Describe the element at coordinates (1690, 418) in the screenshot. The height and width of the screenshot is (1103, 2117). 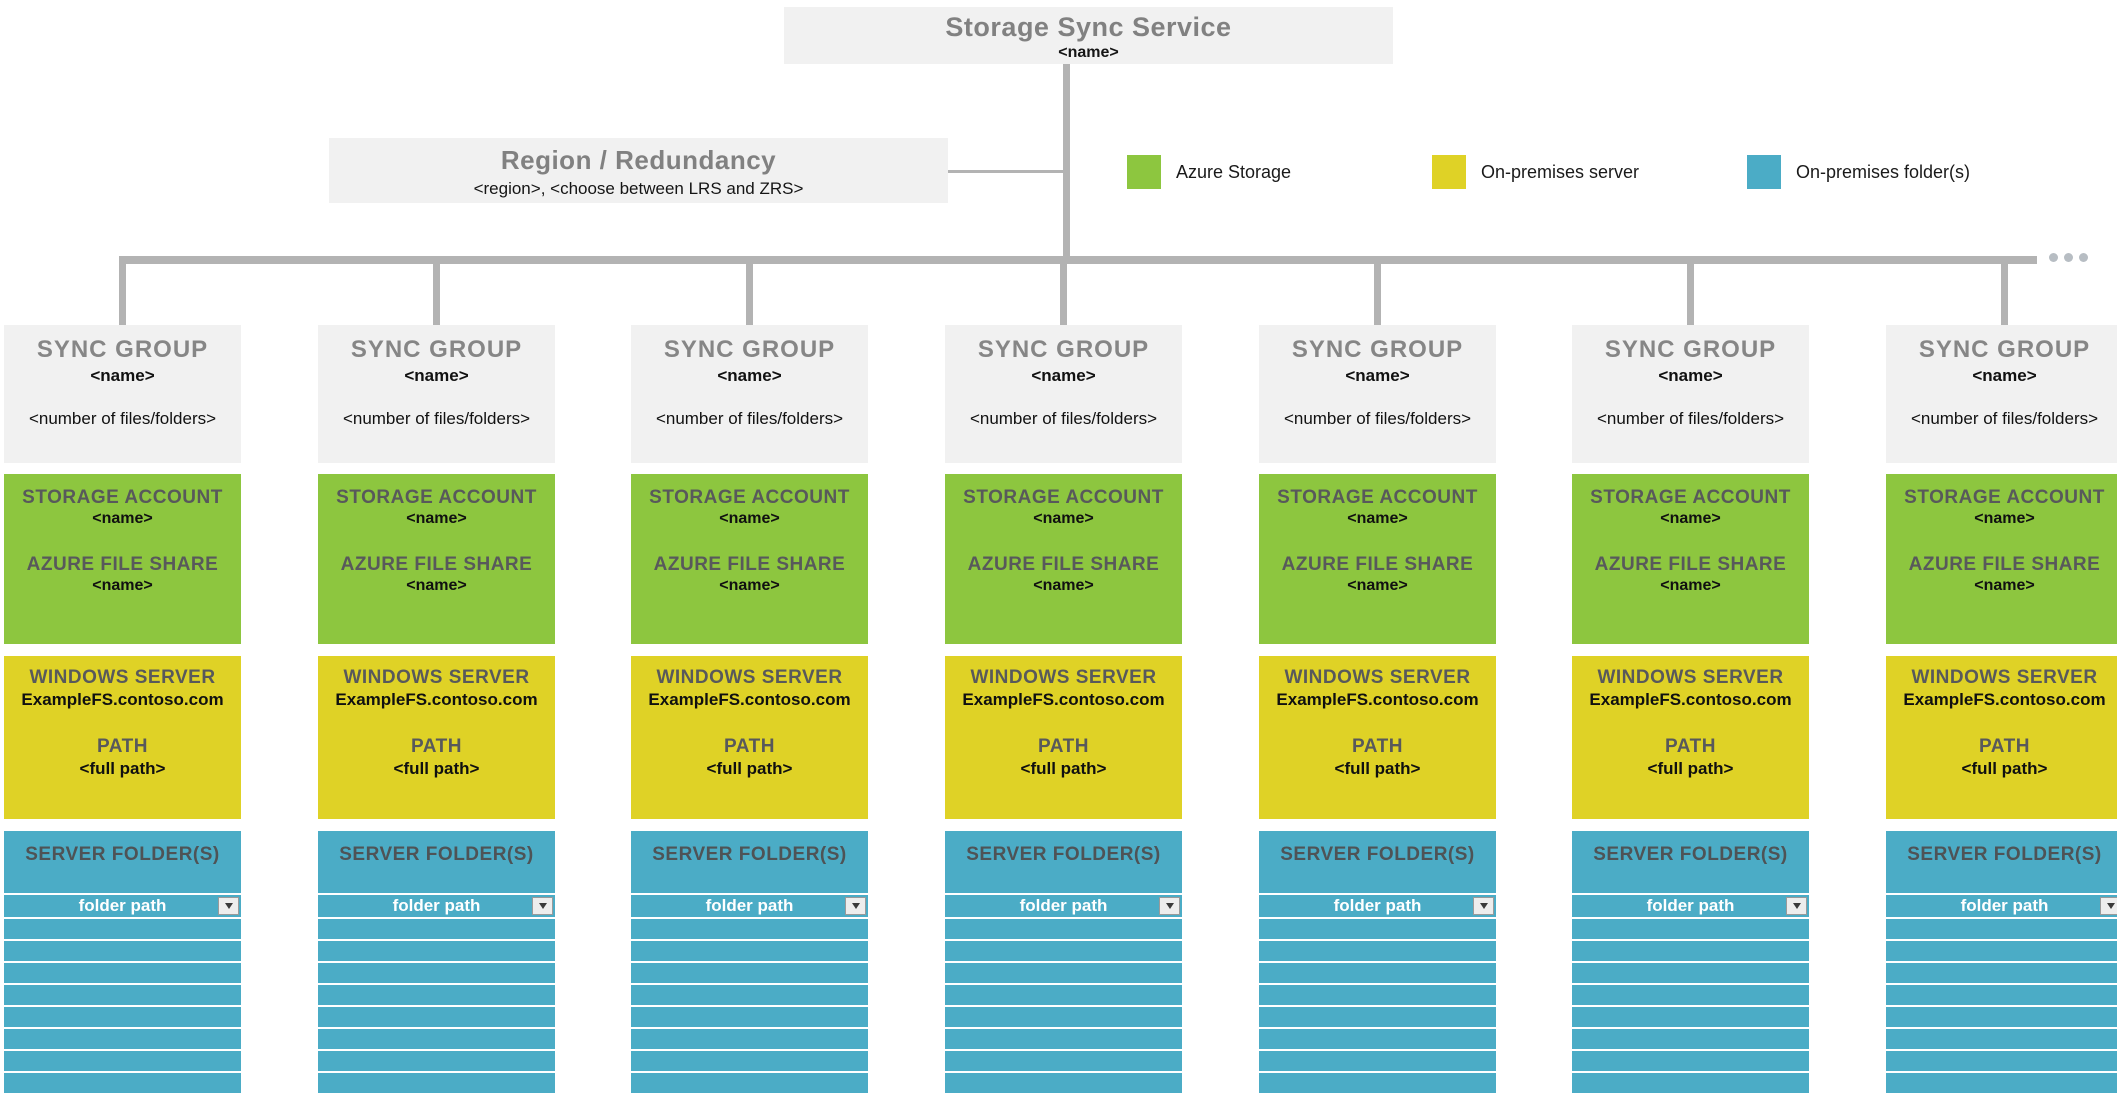
I see `sync-group-file-count: <number of files/folders>` at that location.